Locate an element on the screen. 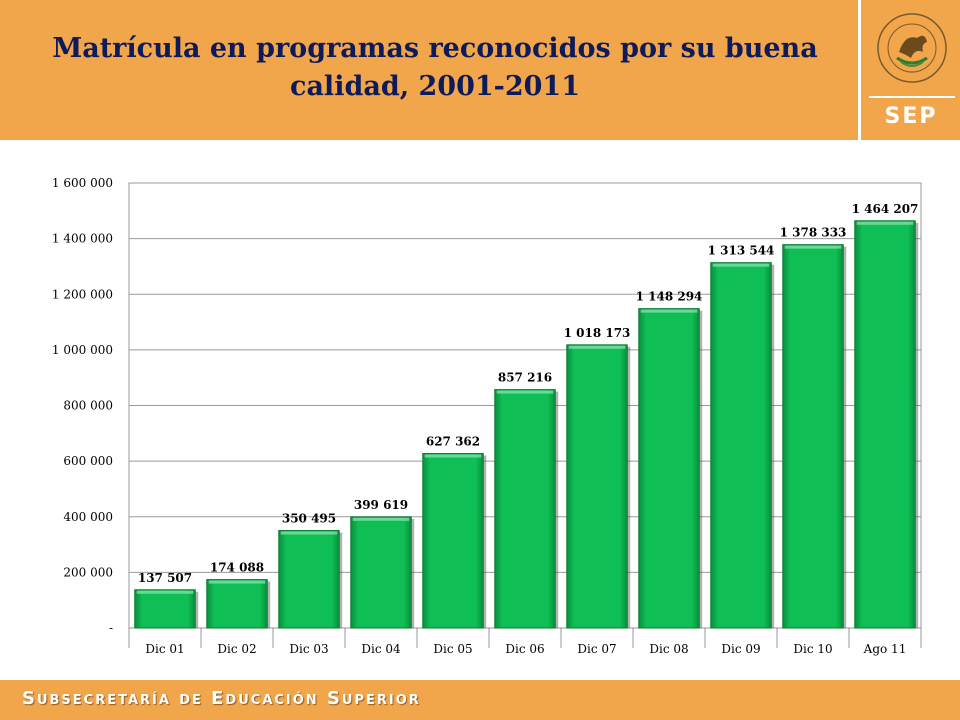 The image size is (960, 720). y-tick-label: 1 600 000 is located at coordinates (82, 183).